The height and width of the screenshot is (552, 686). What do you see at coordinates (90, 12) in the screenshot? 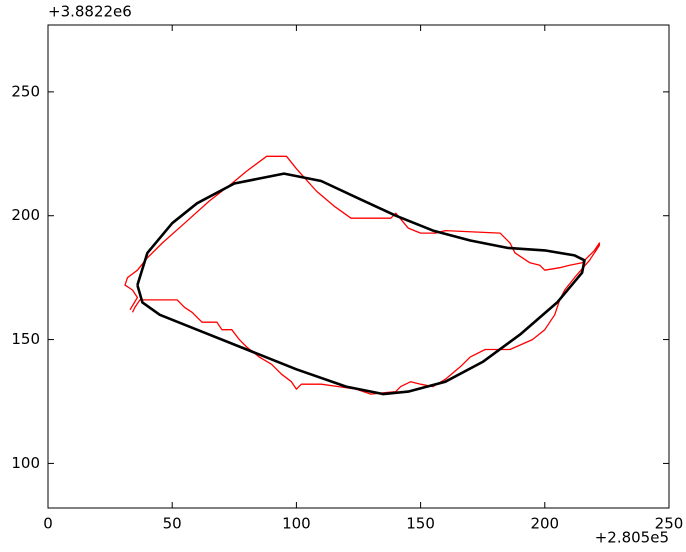
I see `y-offset-label: +3.8822e6` at bounding box center [90, 12].